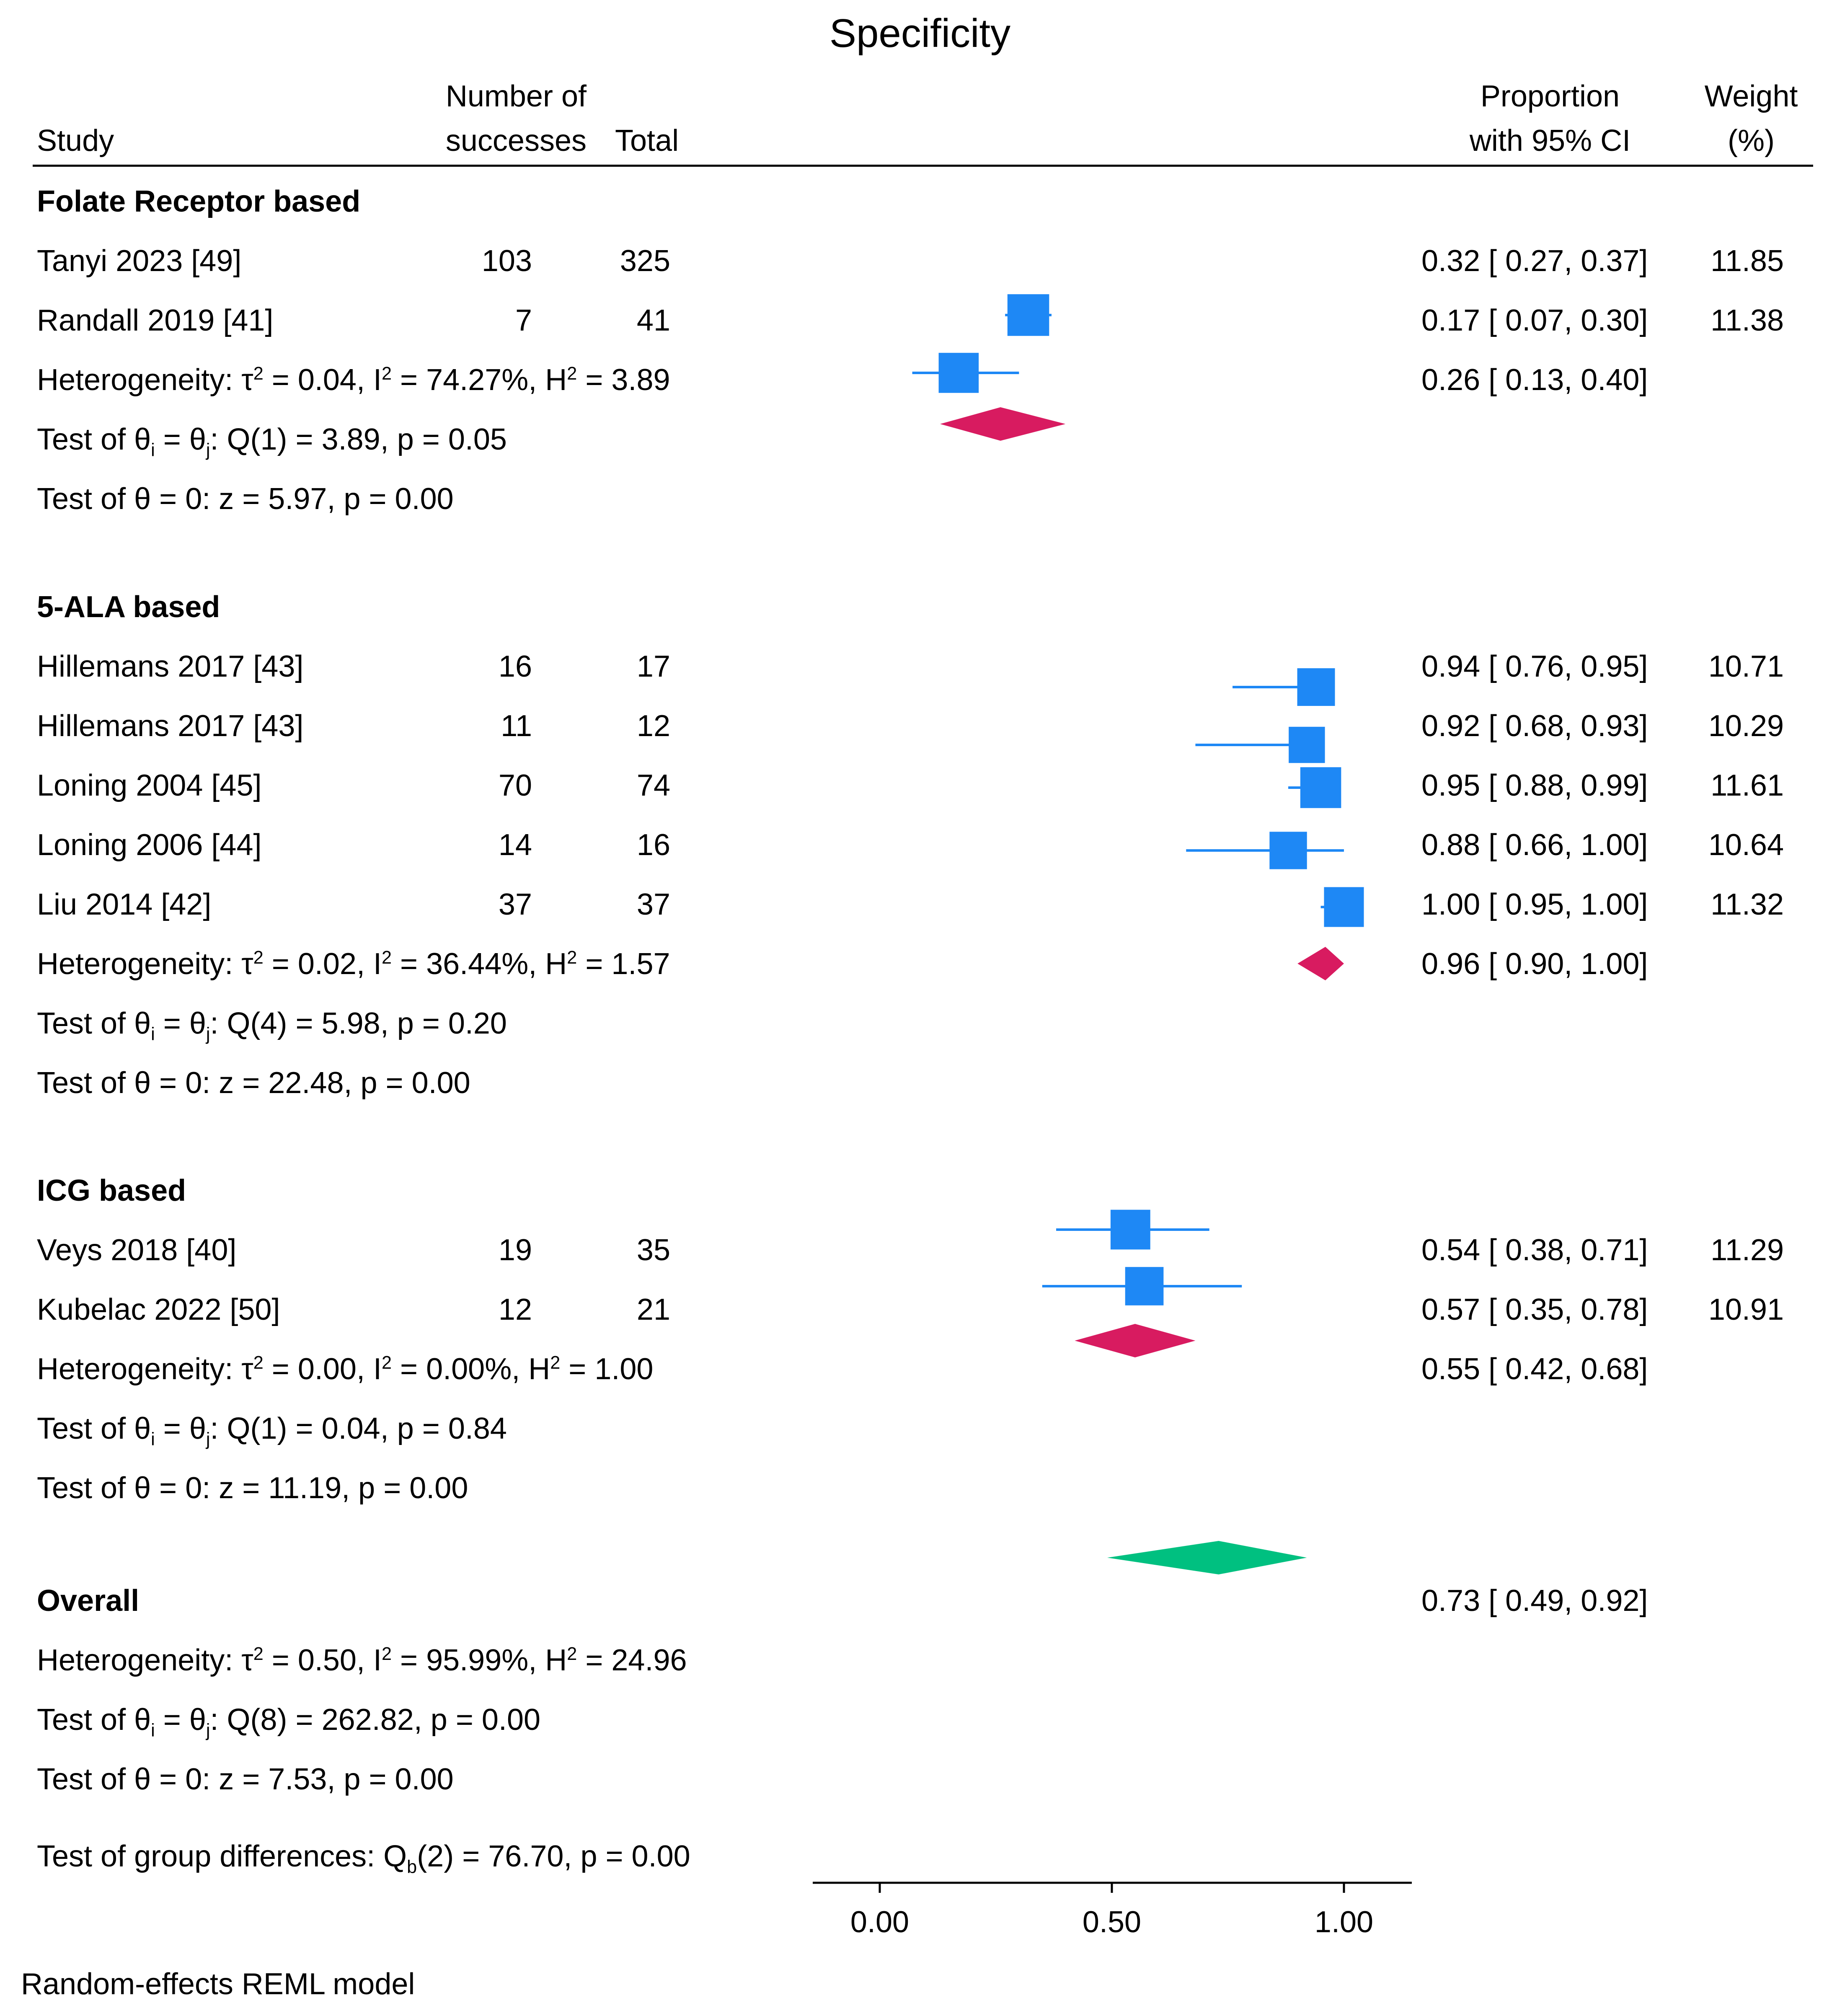  What do you see at coordinates (653, 320) in the screenshot?
I see `study-total: 41` at bounding box center [653, 320].